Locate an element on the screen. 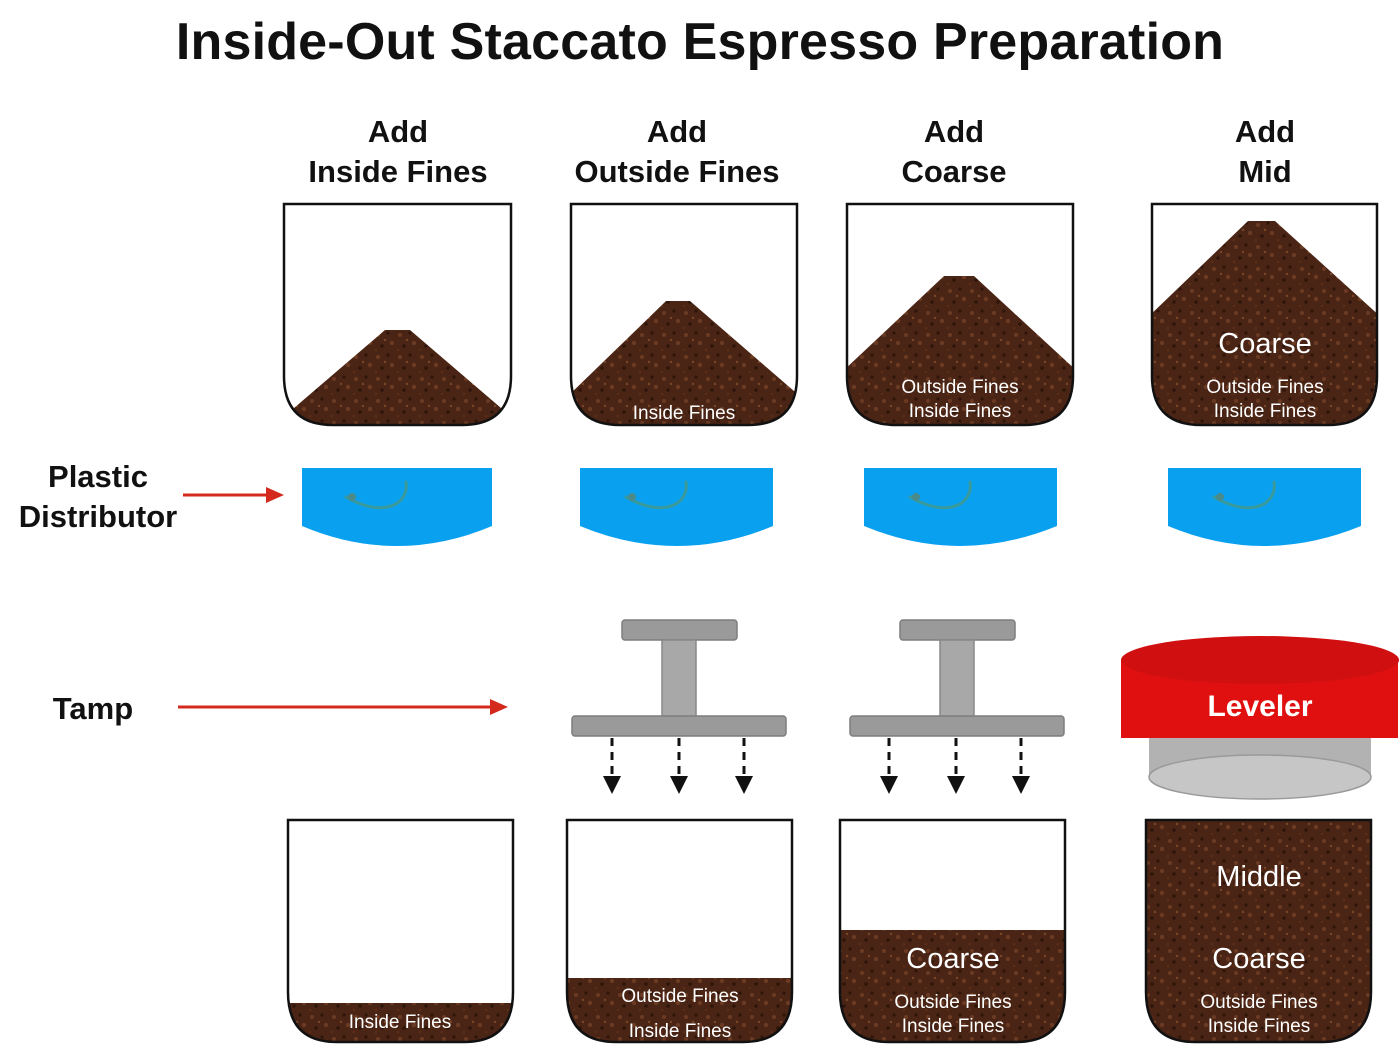 This screenshot has height=1060, width=1400. bottom-4-layer-outside-fines: Outside Fines is located at coordinates (1259, 1002).